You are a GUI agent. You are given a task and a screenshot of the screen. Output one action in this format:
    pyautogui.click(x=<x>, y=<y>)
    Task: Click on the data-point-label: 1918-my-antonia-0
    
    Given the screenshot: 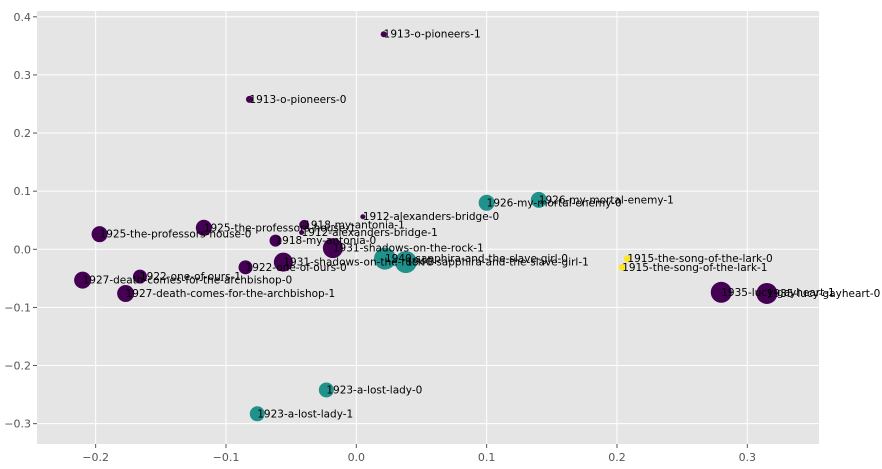 What is the action you would take?
    pyautogui.click(x=326, y=241)
    